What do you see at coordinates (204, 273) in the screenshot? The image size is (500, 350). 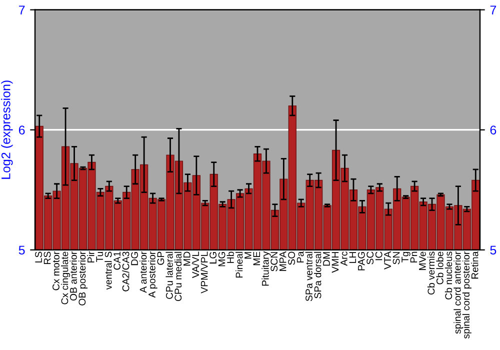 I see `x-tick-label: VPM/VPL` at bounding box center [204, 273].